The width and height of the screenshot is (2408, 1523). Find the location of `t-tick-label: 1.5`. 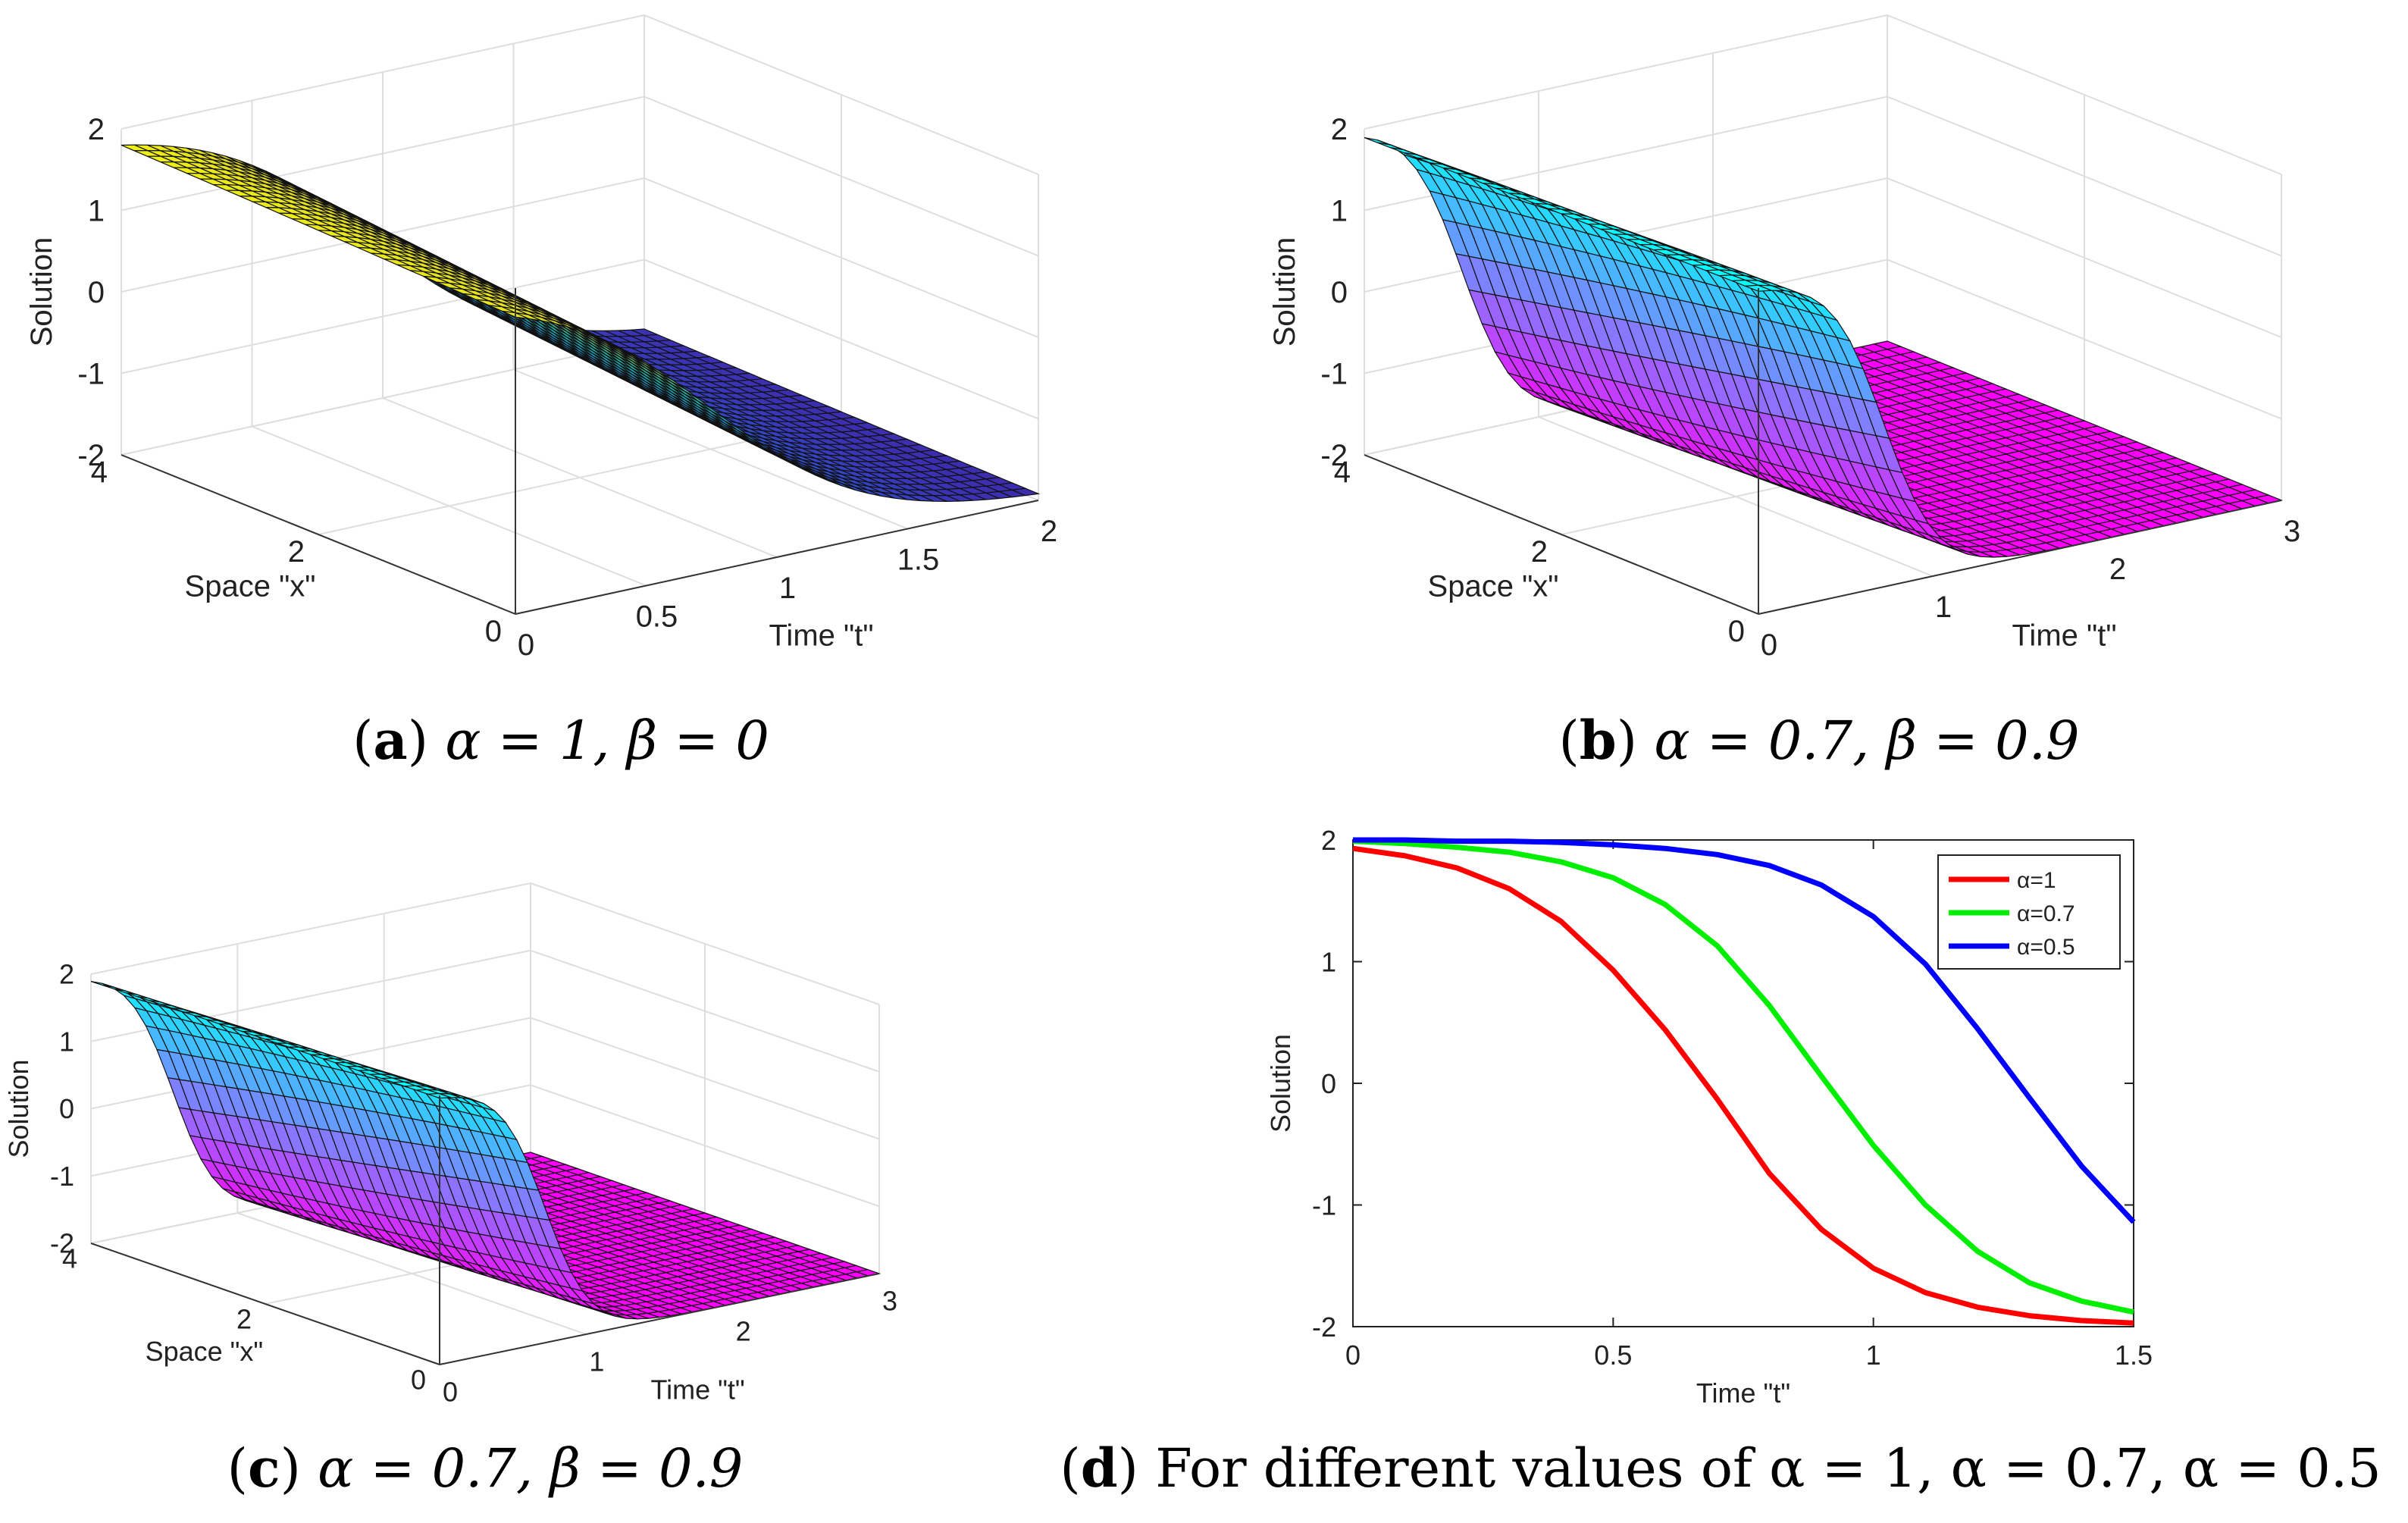

t-tick-label: 1.5 is located at coordinates (918, 560).